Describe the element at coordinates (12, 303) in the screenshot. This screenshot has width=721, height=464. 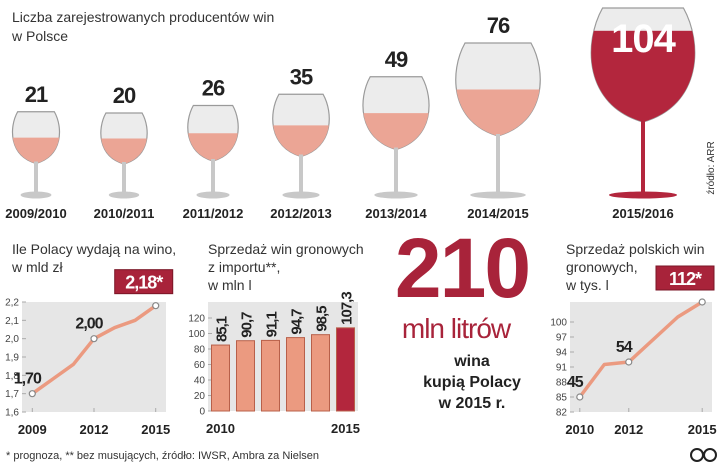
I see `y-tick-label: 2,2` at that location.